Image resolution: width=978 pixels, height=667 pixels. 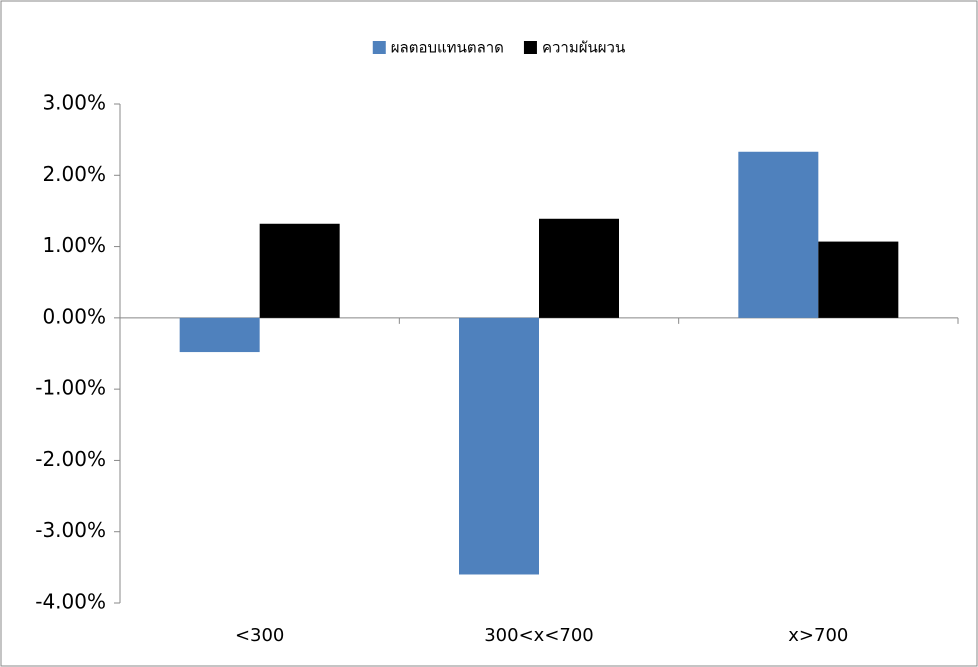 What do you see at coordinates (70, 459) in the screenshot?
I see `y-tick-label: -2.00%` at bounding box center [70, 459].